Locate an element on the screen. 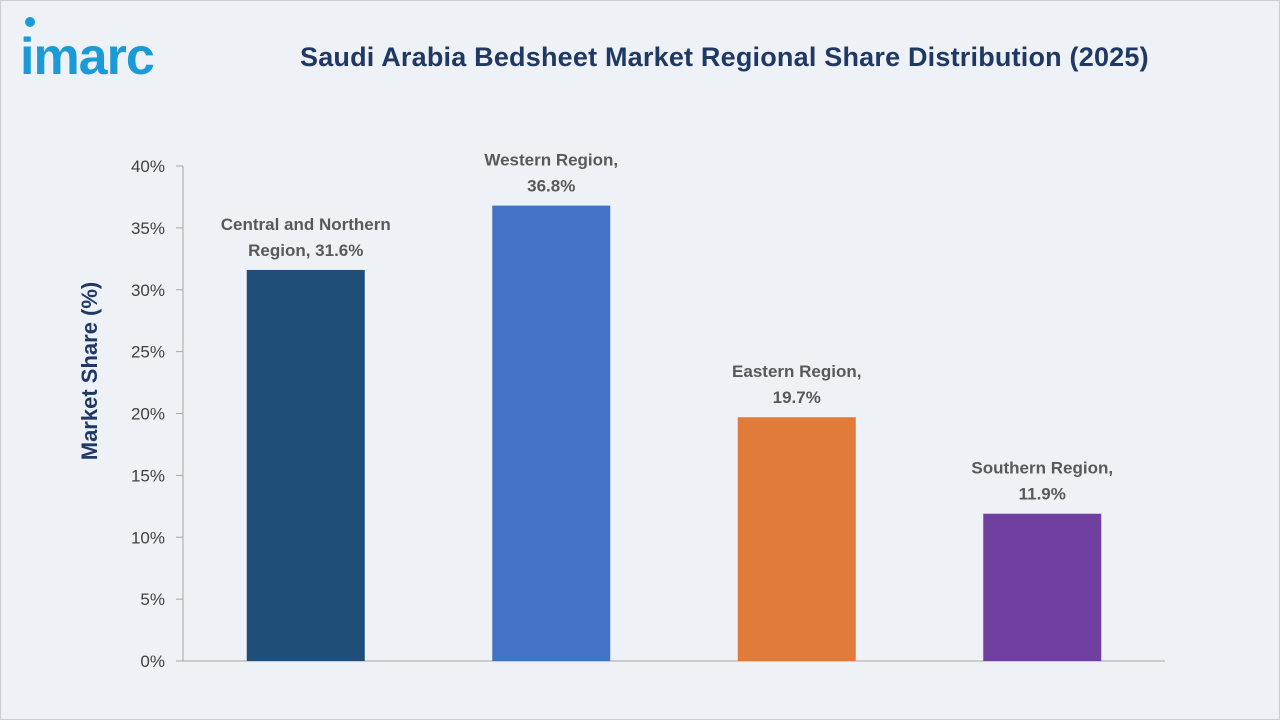 The width and height of the screenshot is (1280, 720). y-tick-label: 25% is located at coordinates (148, 352).